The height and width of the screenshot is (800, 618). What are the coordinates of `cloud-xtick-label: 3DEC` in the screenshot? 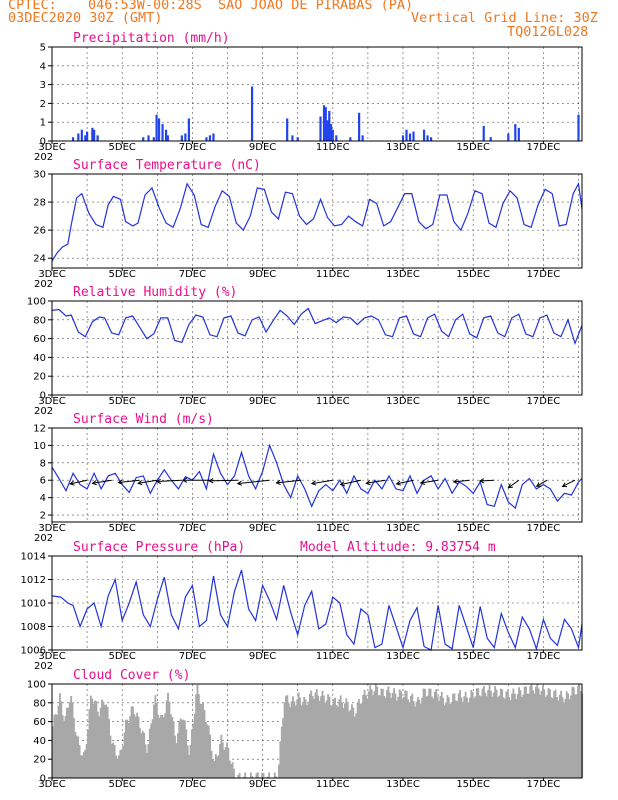 It's located at (51, 784).